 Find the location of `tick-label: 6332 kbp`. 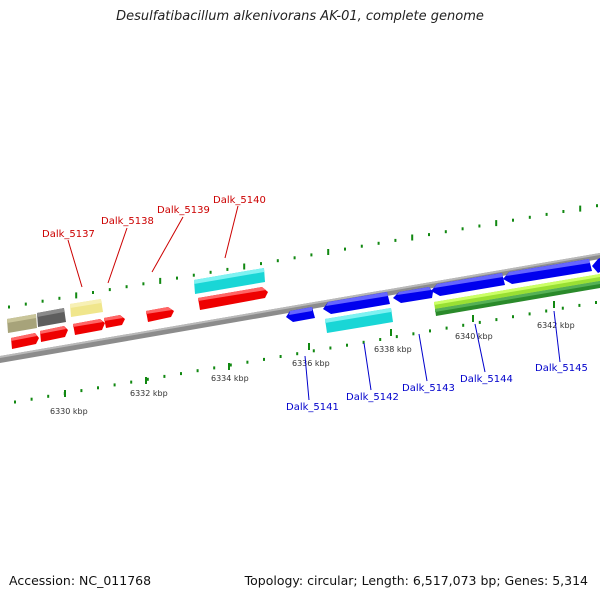

tick-label: 6332 kbp is located at coordinates (149, 393).